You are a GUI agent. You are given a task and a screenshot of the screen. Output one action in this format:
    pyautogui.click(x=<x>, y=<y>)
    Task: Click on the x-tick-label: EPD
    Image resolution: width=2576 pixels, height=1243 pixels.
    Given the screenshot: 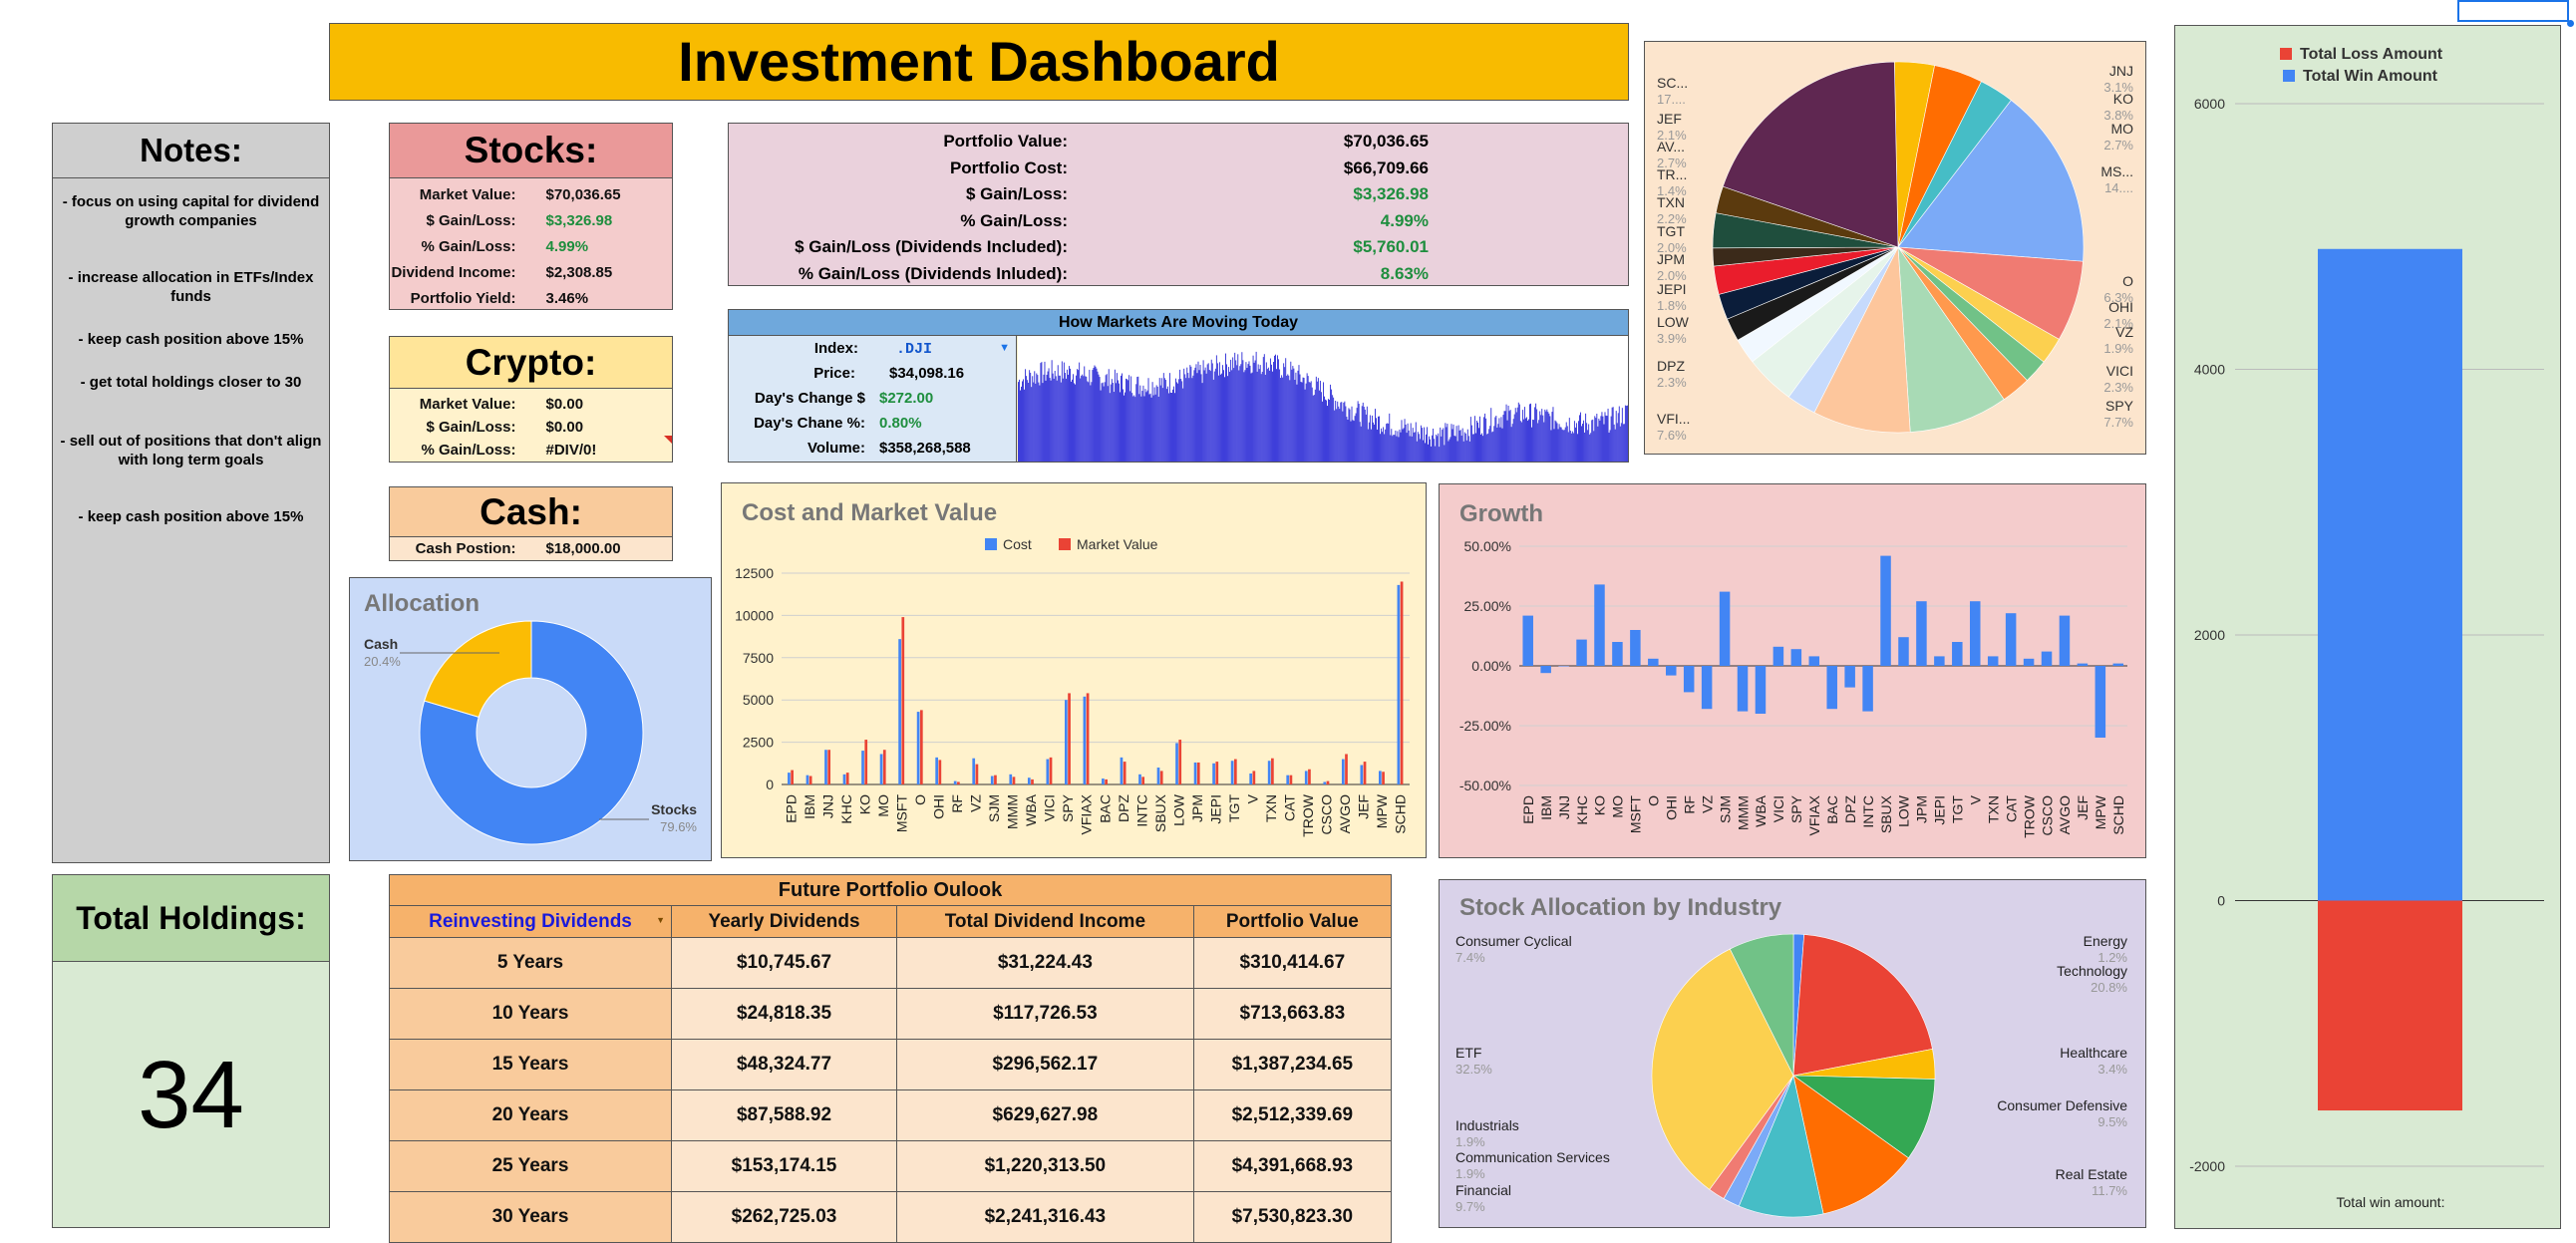 What is the action you would take?
    pyautogui.click(x=1528, y=809)
    